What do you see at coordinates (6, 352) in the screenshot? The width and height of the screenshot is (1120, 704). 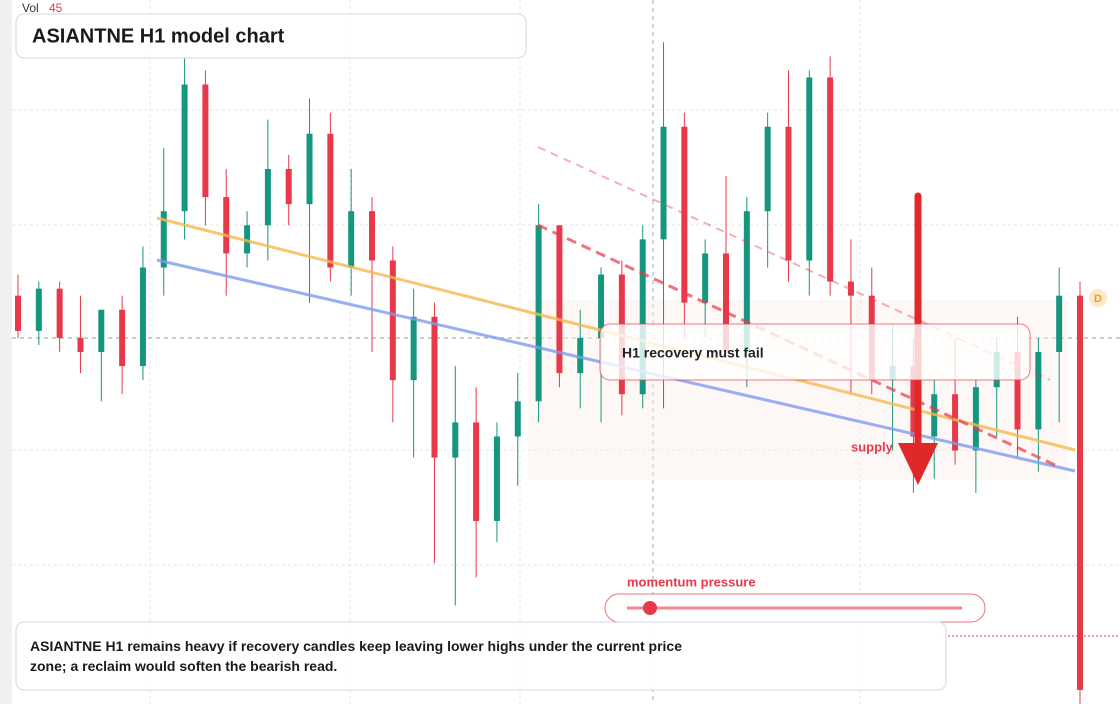 I see `left-edge` at bounding box center [6, 352].